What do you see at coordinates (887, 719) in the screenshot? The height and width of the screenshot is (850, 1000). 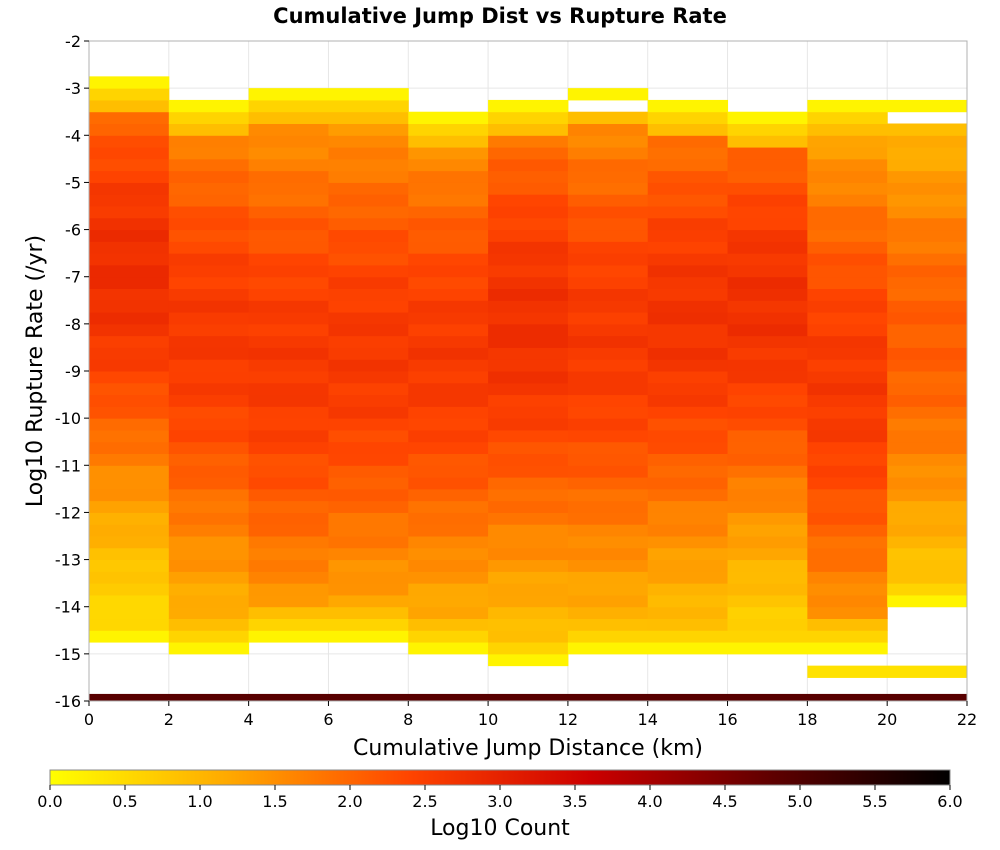 I see `x-tick-label: 20` at bounding box center [887, 719].